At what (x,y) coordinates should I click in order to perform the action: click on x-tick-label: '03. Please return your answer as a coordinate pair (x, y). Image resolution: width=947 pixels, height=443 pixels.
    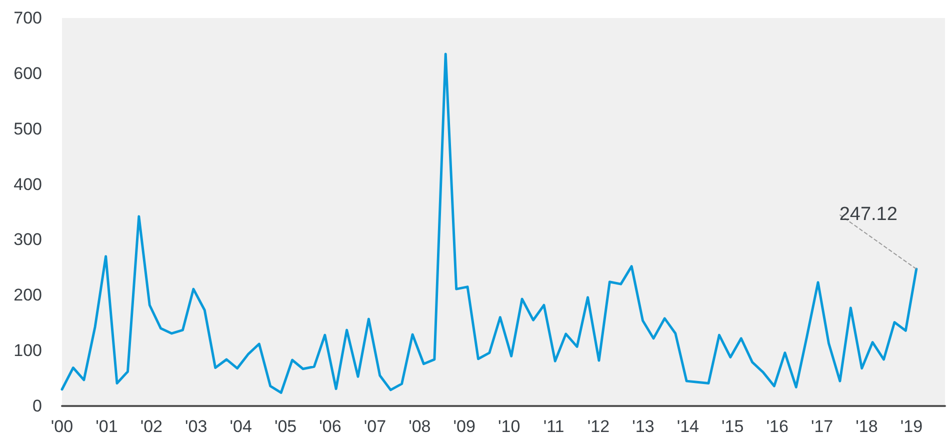
    Looking at the image, I should click on (196, 426).